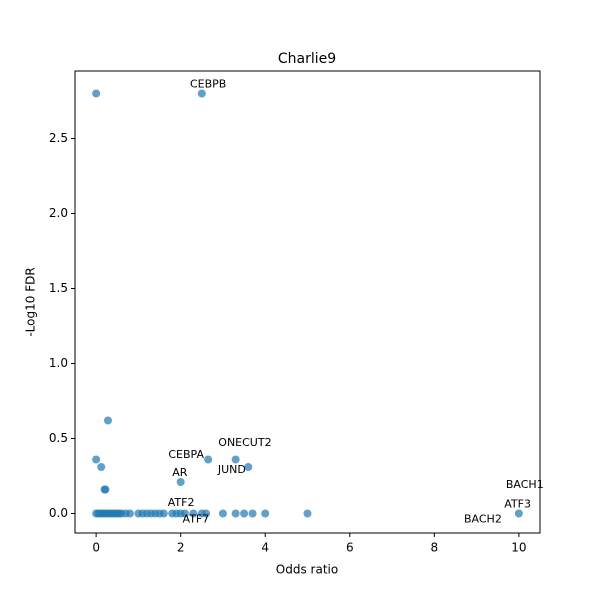  What do you see at coordinates (181, 502) in the screenshot?
I see `annotation: ATF2` at bounding box center [181, 502].